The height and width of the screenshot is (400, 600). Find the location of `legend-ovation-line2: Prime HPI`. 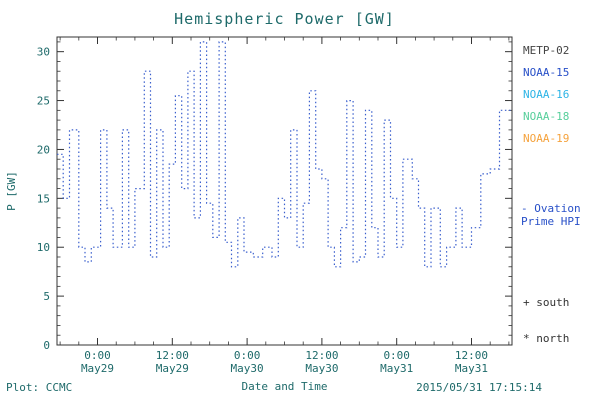

legend-ovation-line2: Prime HPI is located at coordinates (551, 221).